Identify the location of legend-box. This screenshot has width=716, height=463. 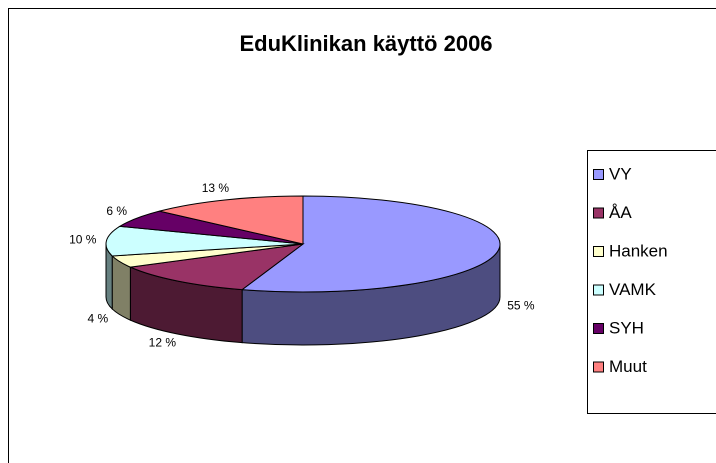
(651, 282).